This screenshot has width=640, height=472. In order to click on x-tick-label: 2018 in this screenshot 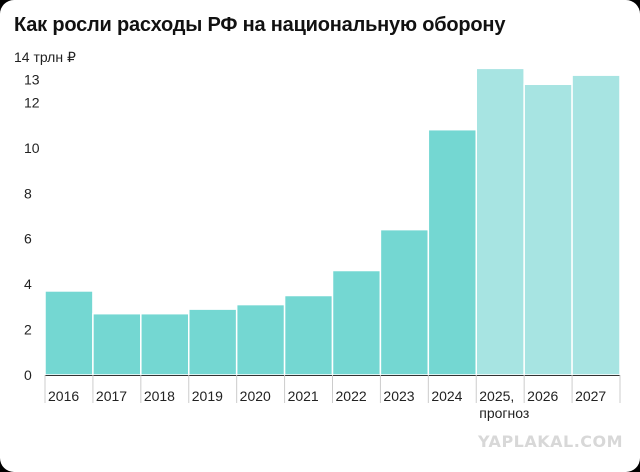, I will do `click(159, 396)`.